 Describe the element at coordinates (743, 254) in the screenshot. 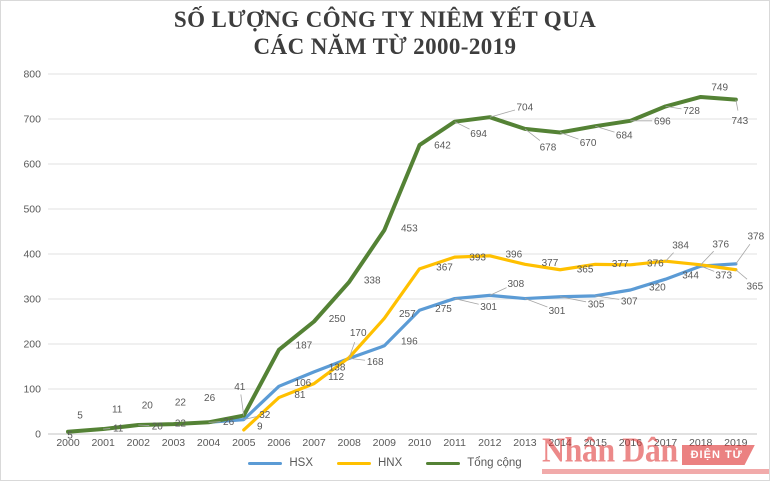

I see `leader-line-hsx-2019` at that location.